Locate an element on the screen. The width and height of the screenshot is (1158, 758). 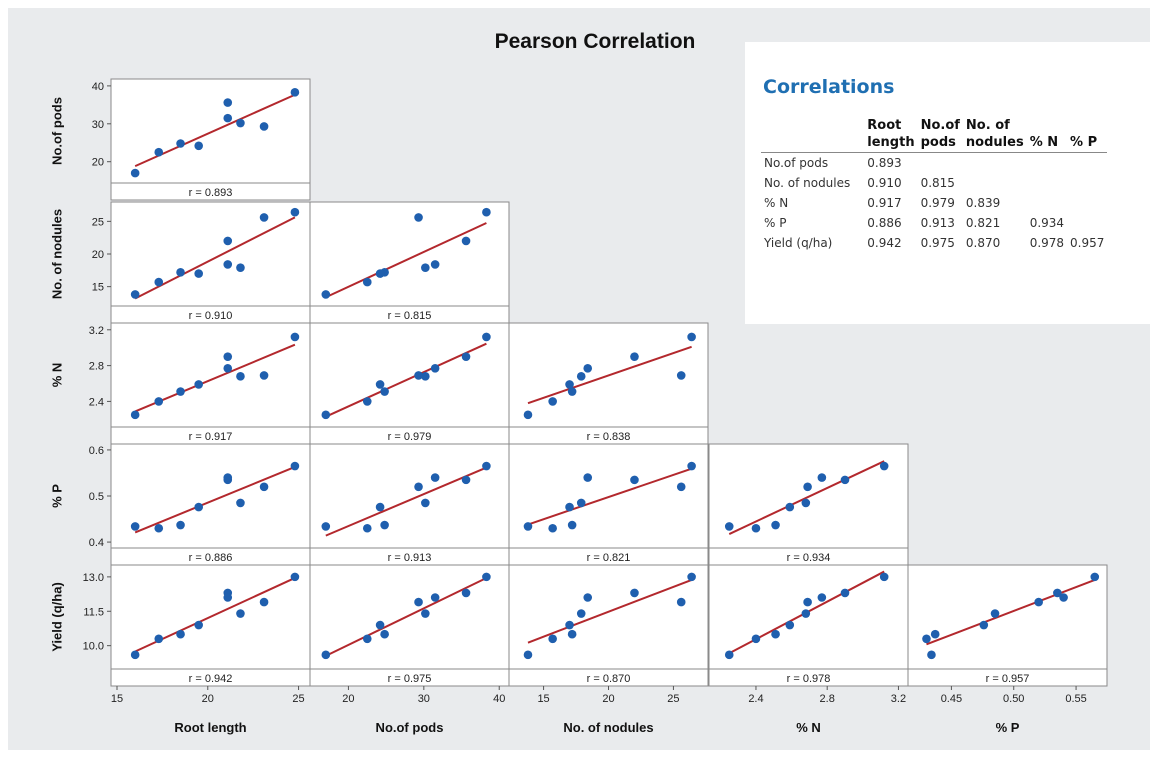
y-tick-label: 2.4 is located at coordinates (96, 402).